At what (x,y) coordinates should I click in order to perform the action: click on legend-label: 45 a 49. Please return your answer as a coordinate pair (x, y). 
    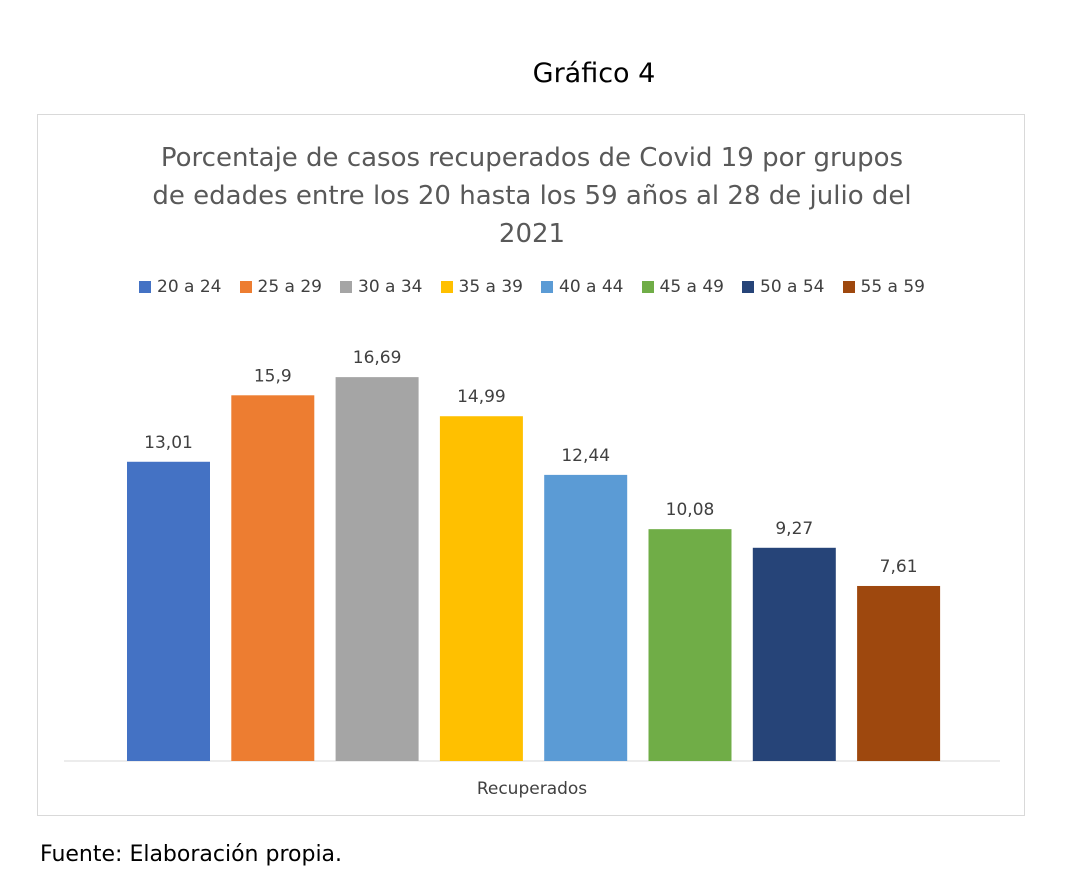
    Looking at the image, I should click on (692, 287).